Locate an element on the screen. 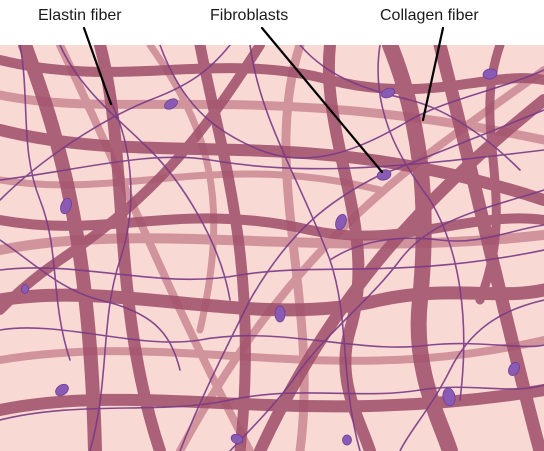 This screenshot has width=544, height=451. elastin-leader-line is located at coordinates (97, 66).